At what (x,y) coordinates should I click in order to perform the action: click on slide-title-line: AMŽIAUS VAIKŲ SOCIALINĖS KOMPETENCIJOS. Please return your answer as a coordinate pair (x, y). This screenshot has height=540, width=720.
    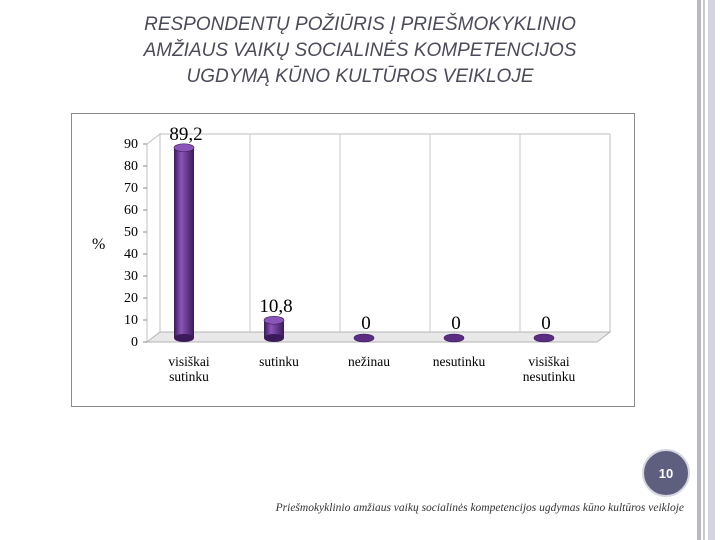
    Looking at the image, I should click on (360, 50).